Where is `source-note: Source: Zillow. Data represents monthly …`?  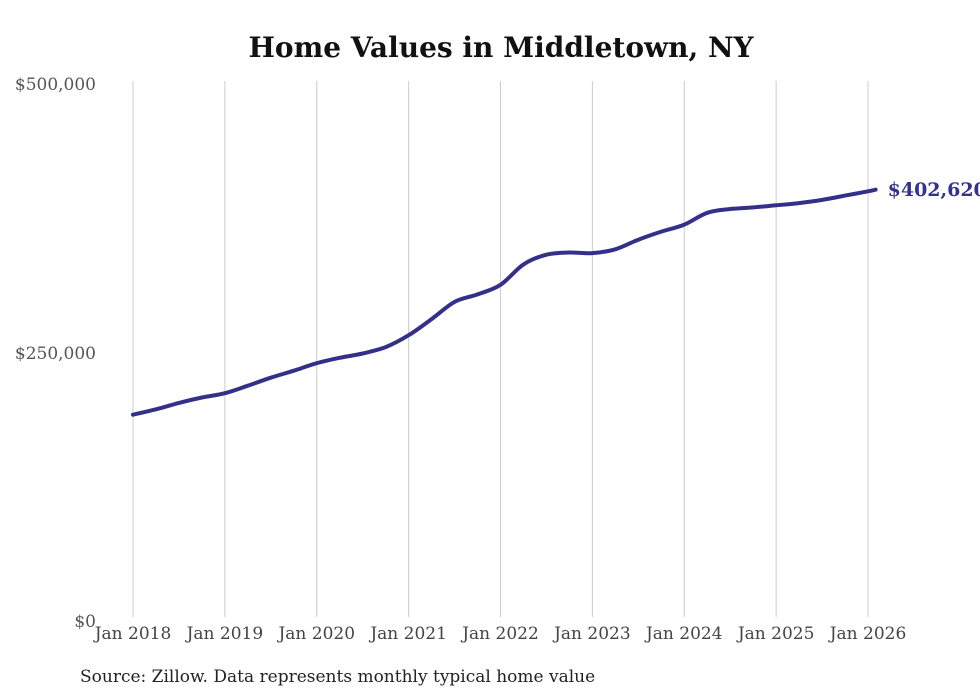 source-note: Source: Zillow. Data represents monthly … is located at coordinates (338, 677).